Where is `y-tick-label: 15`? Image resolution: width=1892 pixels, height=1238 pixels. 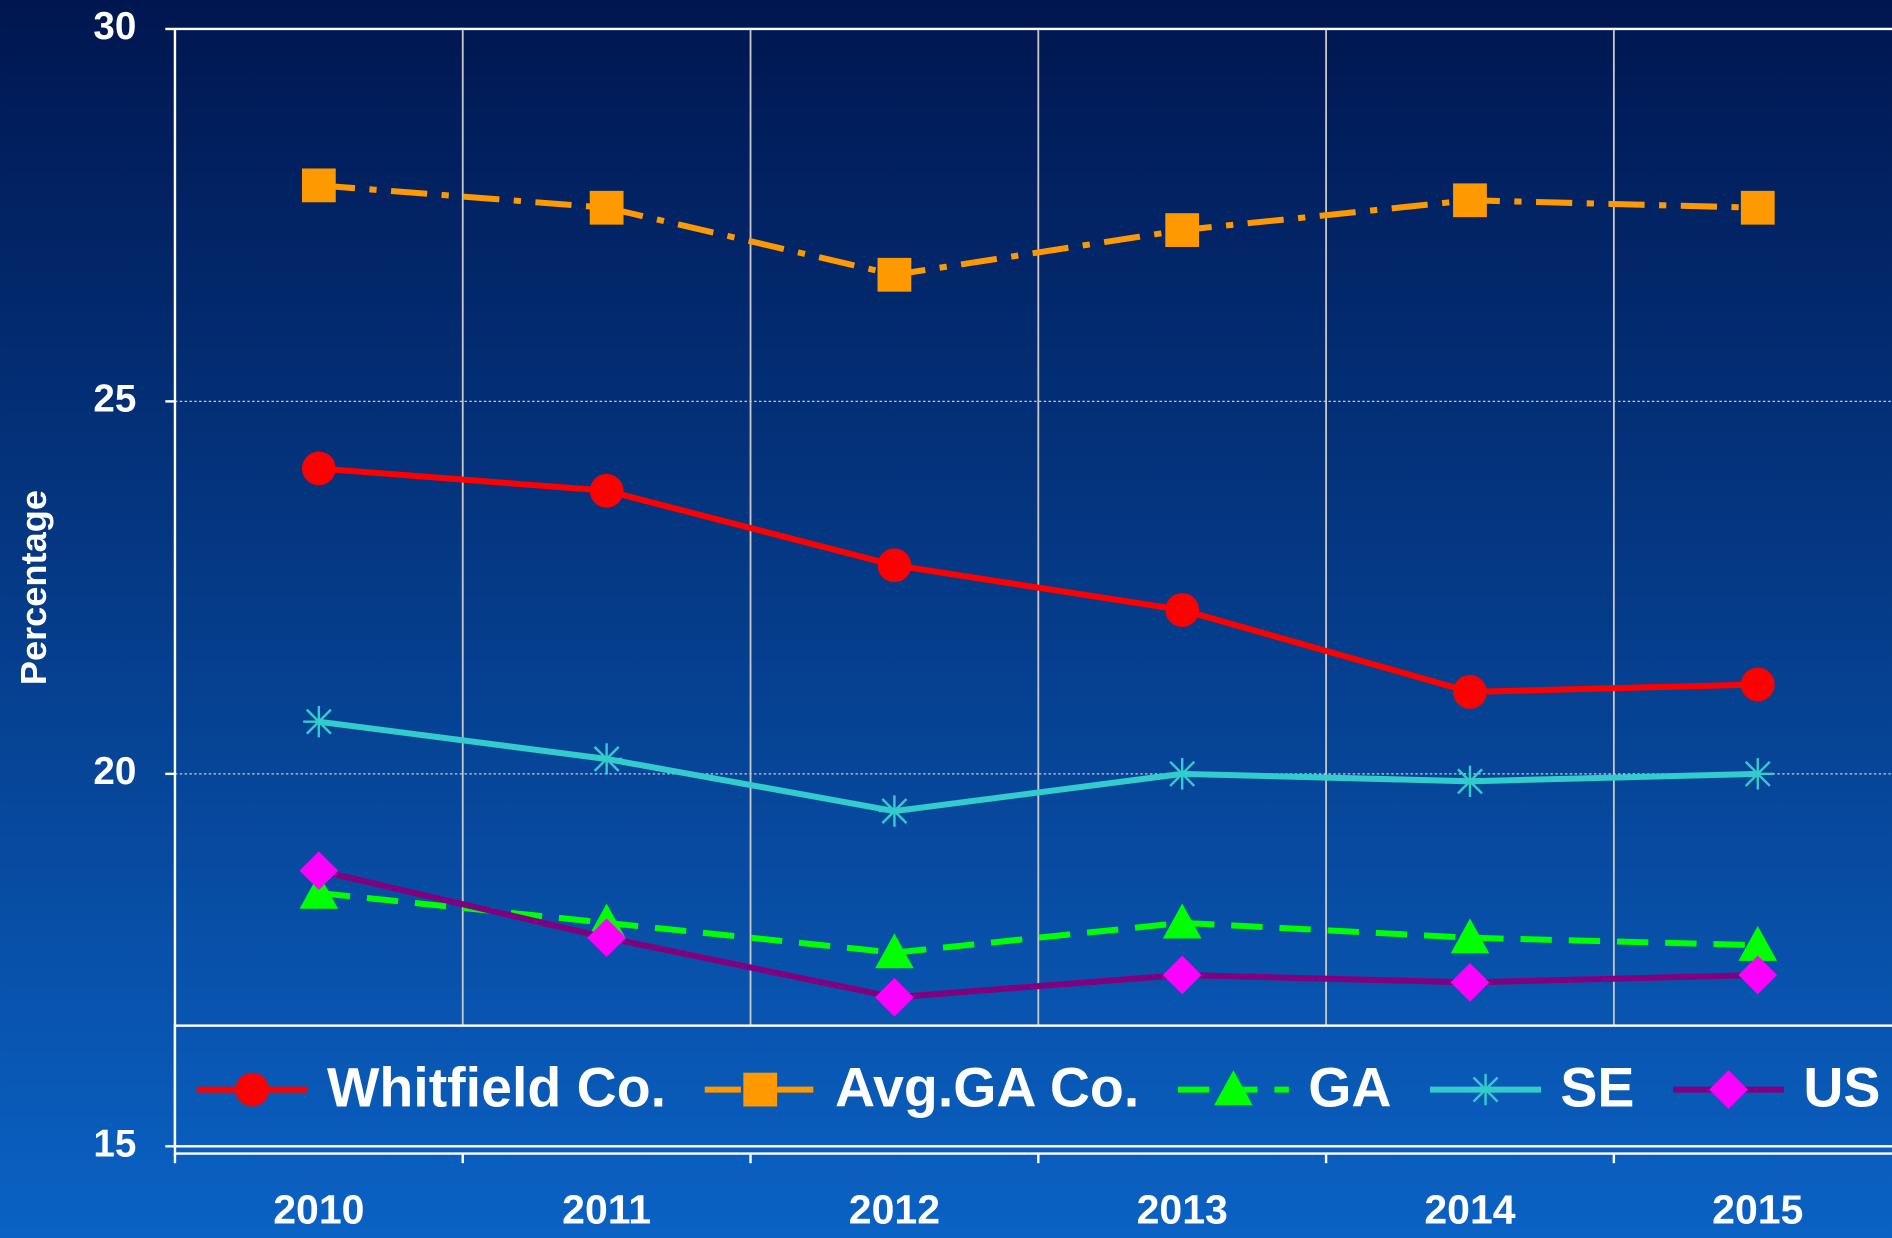 y-tick-label: 15 is located at coordinates (114, 1143).